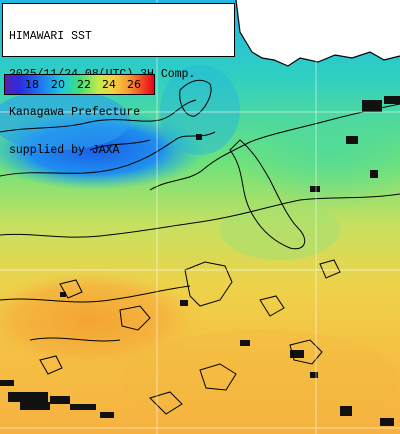 The width and height of the screenshot is (400, 434). What do you see at coordinates (50, 37) in the screenshot?
I see `dataset-title: HIMAWARI SST` at bounding box center [50, 37].